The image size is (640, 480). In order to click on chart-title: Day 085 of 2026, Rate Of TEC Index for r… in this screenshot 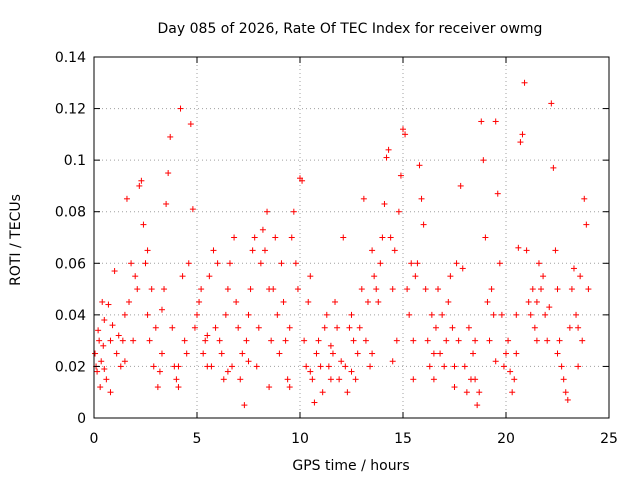, I will do `click(350, 29)`.